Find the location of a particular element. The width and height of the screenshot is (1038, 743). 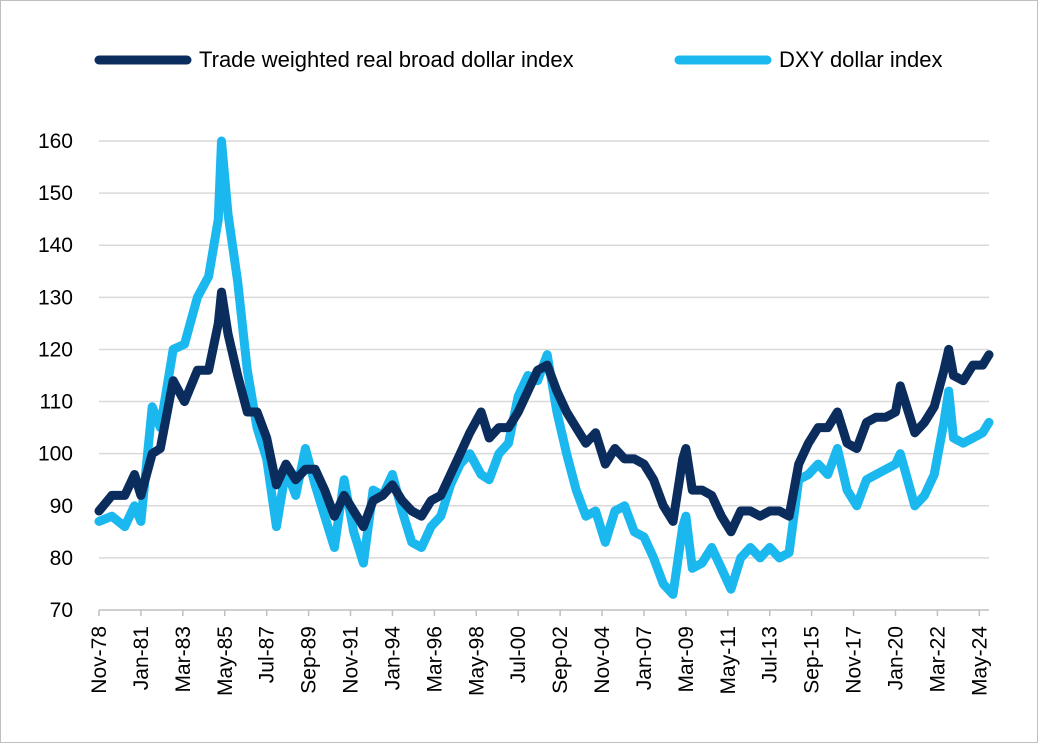

x-tick-label: Mar-96 is located at coordinates (434, 659).